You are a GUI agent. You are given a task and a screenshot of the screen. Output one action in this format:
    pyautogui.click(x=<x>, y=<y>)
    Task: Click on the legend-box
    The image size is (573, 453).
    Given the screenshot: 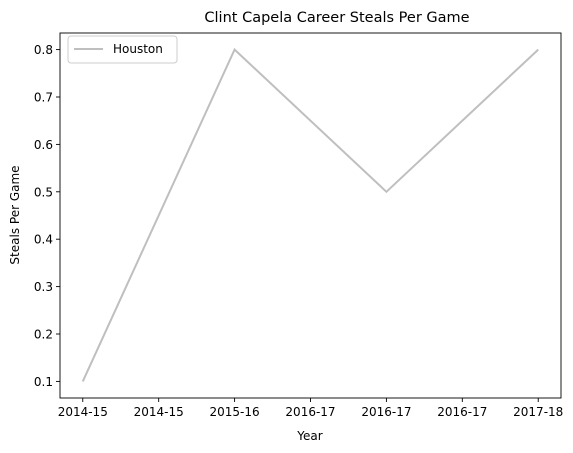 What is the action you would take?
    pyautogui.click(x=122, y=49)
    